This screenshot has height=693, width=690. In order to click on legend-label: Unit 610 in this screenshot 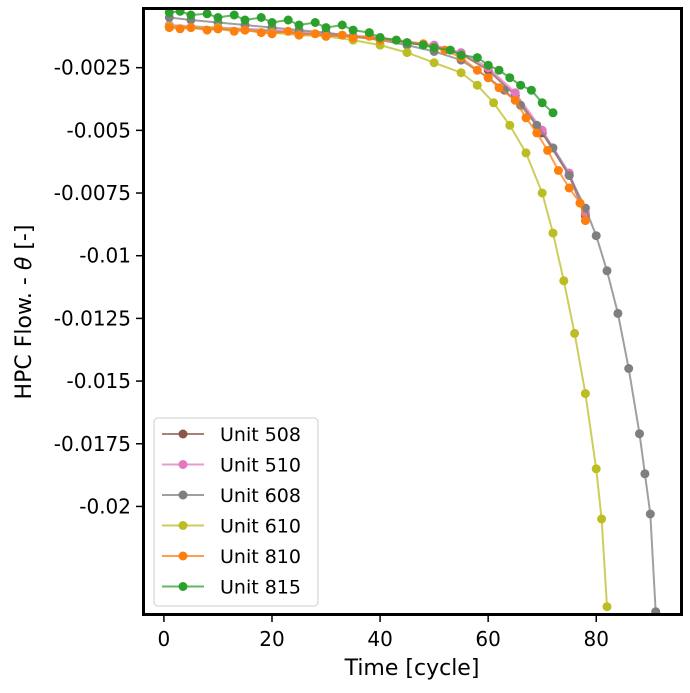, I will do `click(260, 527)`.